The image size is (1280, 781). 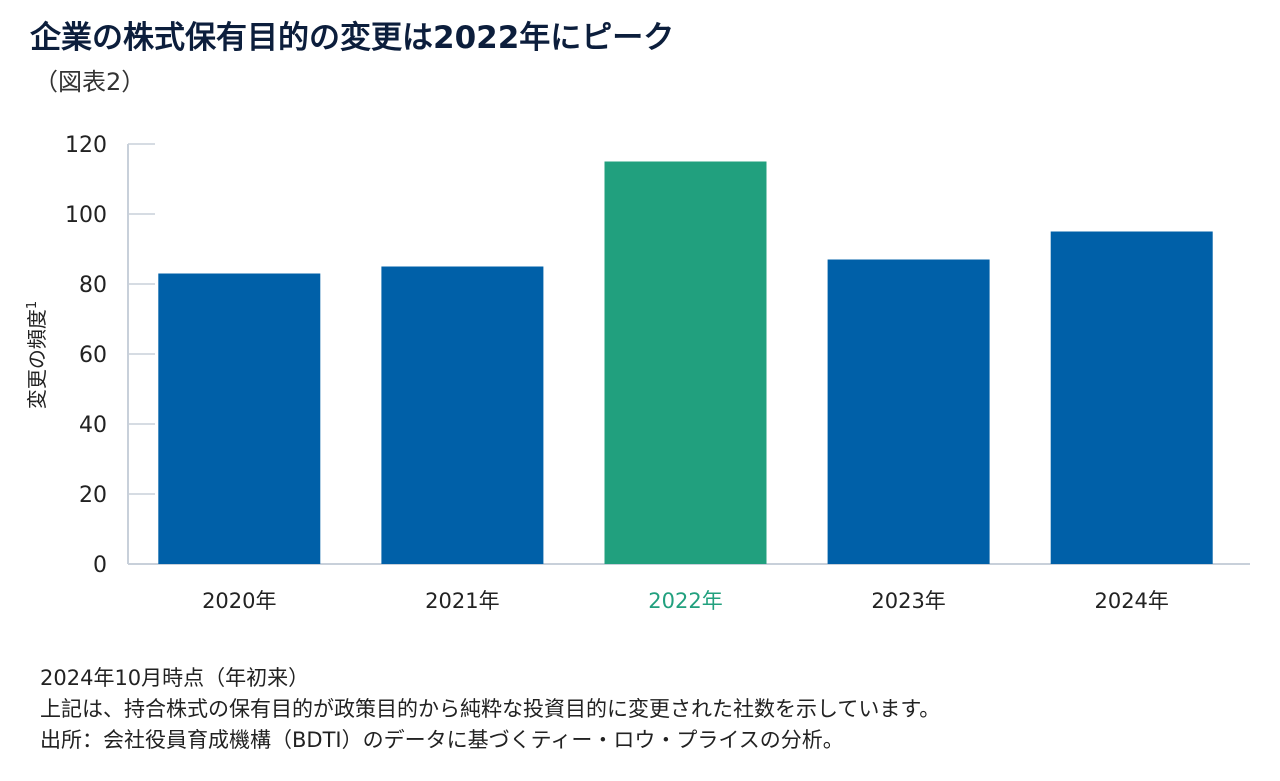 I want to click on x-tick-label: 2023年, so click(x=908, y=601).